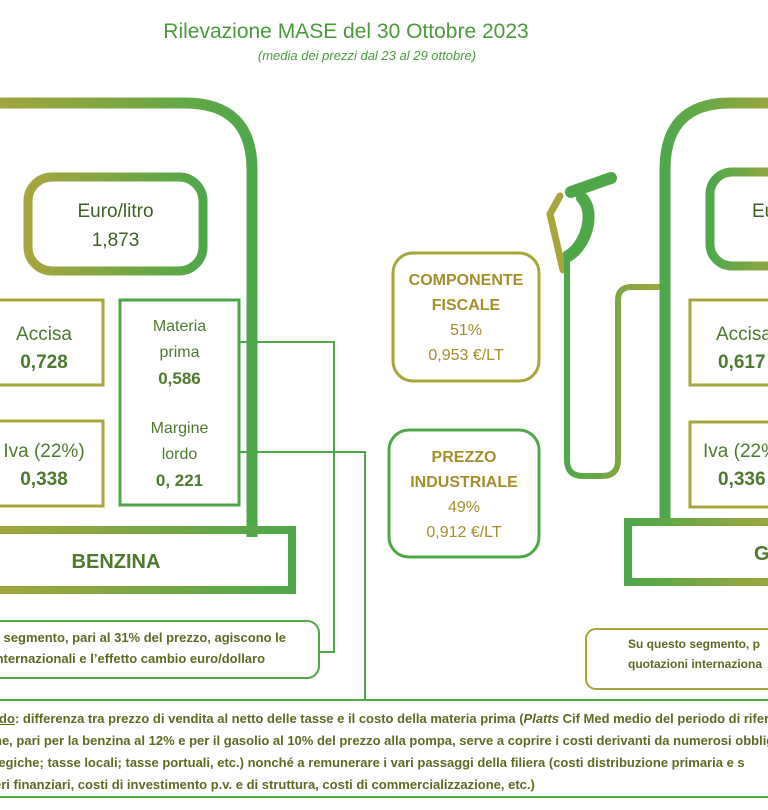  What do you see at coordinates (44, 362) in the screenshot?
I see `benzina-accisa-value: 0,728` at bounding box center [44, 362].